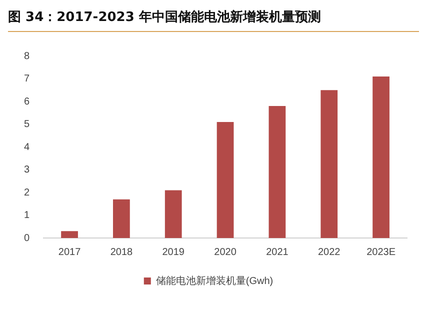 Image resolution: width=427 pixels, height=325 pixels. Describe the element at coordinates (27, 102) in the screenshot. I see `y-tick-label: 6` at that location.